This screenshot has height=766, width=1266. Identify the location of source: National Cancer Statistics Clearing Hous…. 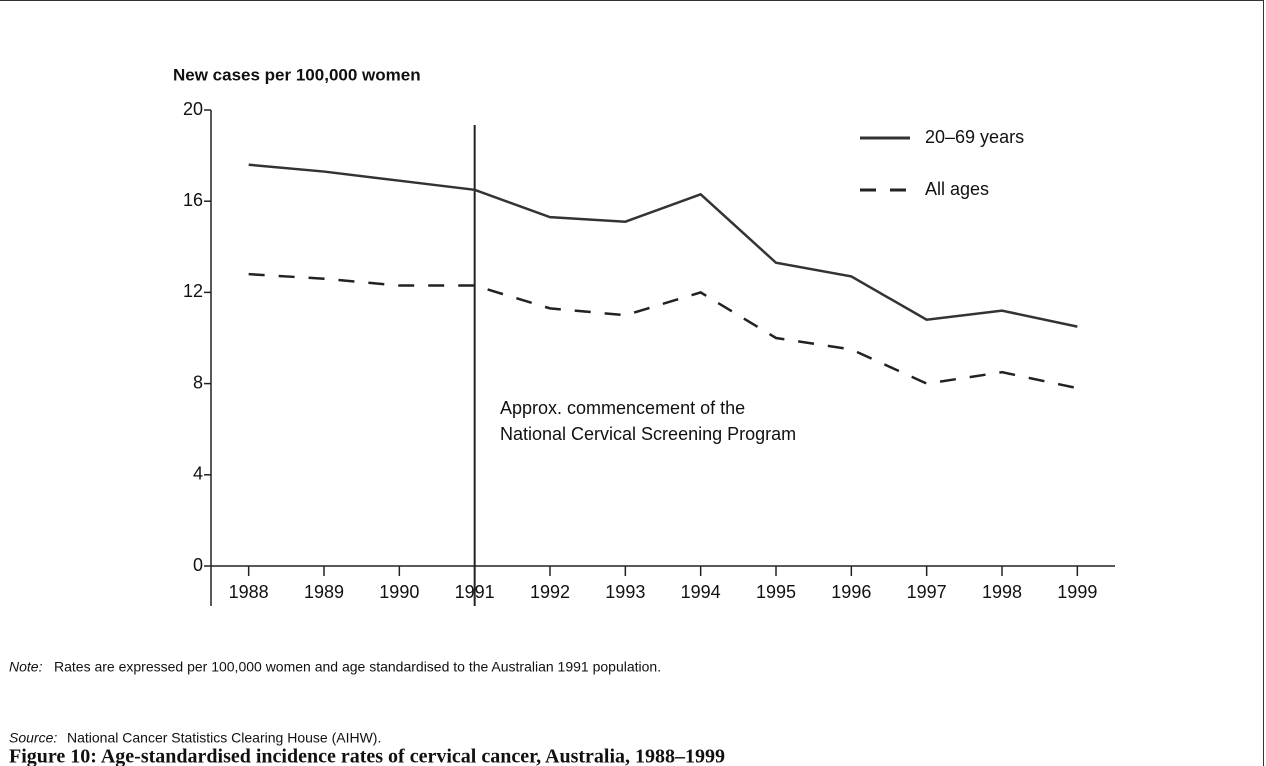
(224, 738).